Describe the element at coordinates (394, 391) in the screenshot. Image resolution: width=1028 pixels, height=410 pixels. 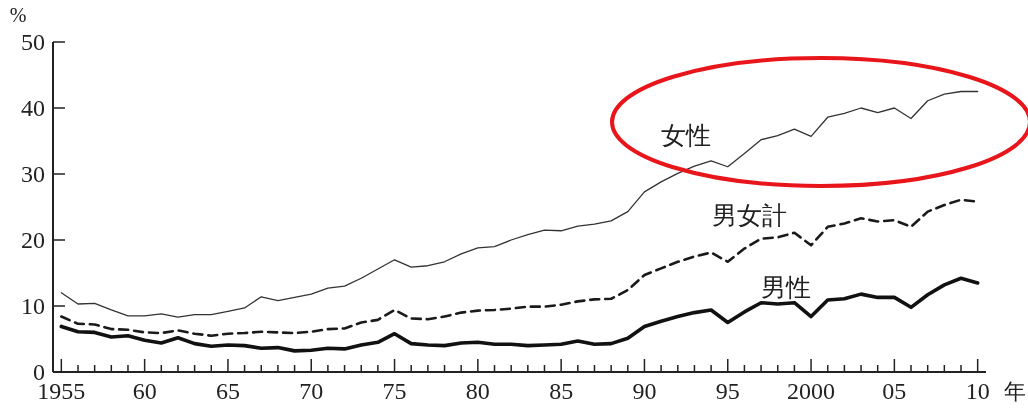
I see `x-tick-label: 75` at that location.